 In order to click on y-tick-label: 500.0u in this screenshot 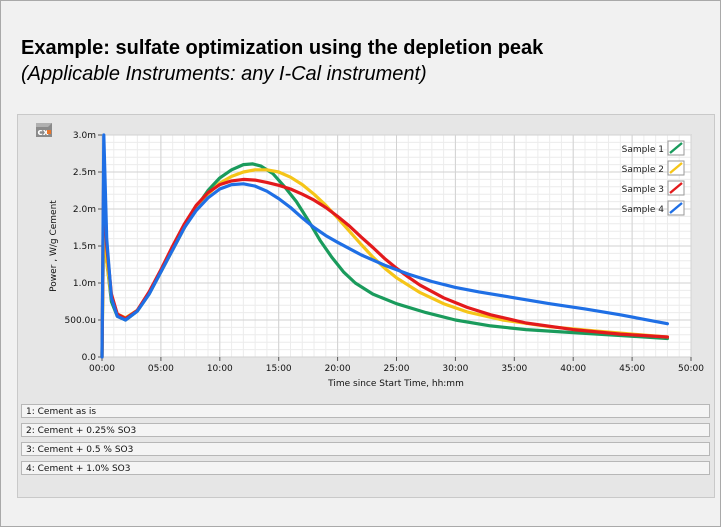, I will do `click(80, 321)`.